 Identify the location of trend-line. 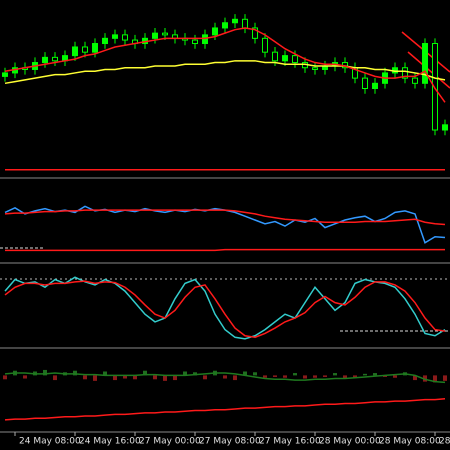
(428, 70).